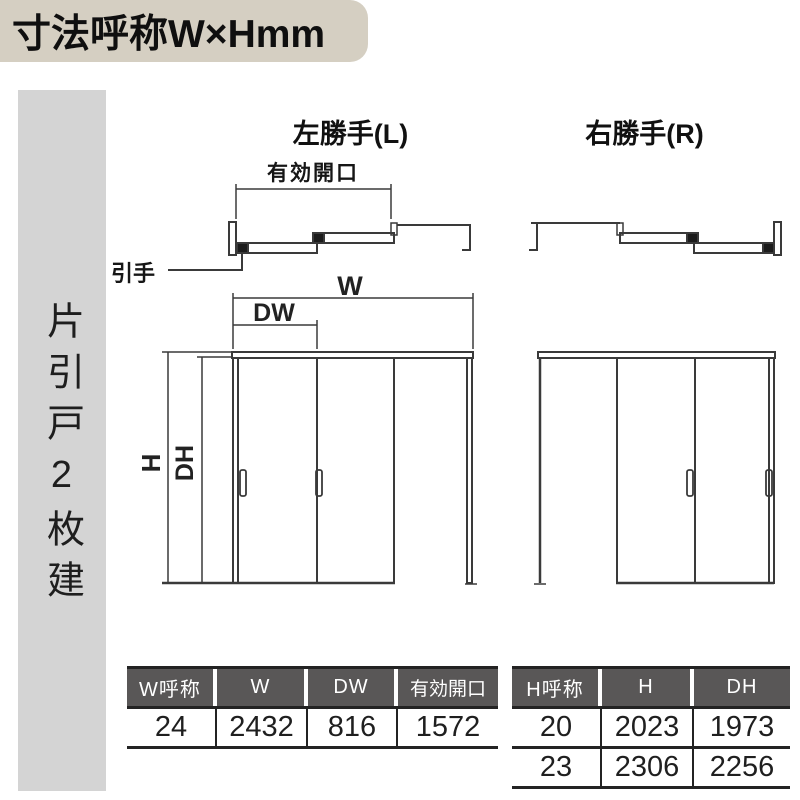 Image resolution: width=800 pixels, height=800 pixels. I want to click on table-cell: 20, so click(557, 727).